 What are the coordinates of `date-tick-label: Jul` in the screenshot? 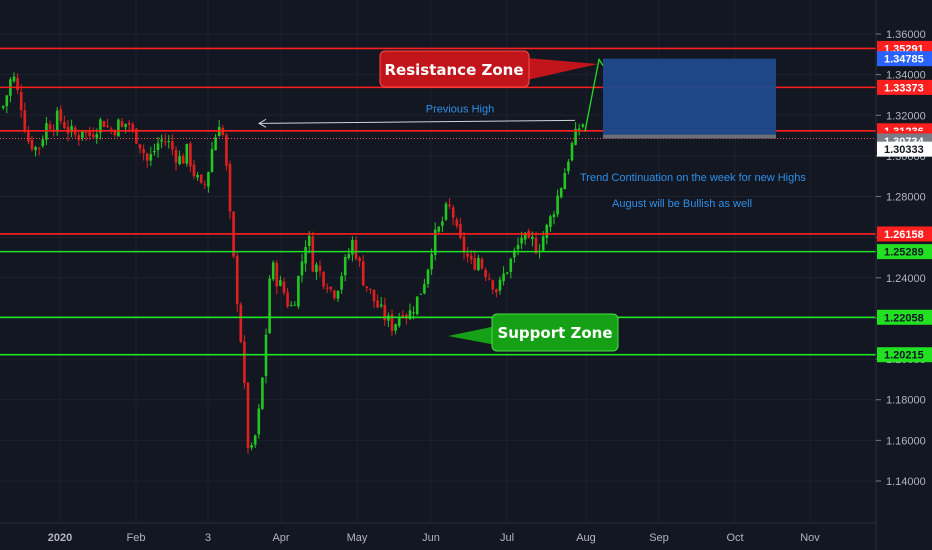 It's located at (507, 538).